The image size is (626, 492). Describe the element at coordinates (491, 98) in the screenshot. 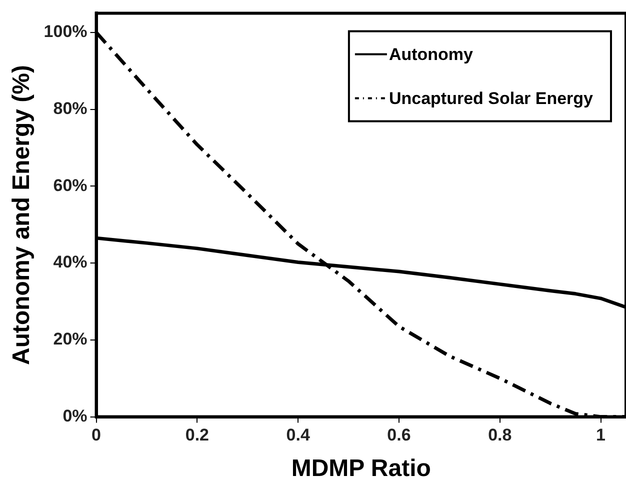

I see `legend-label: Uncaptured Solar Energy` at that location.